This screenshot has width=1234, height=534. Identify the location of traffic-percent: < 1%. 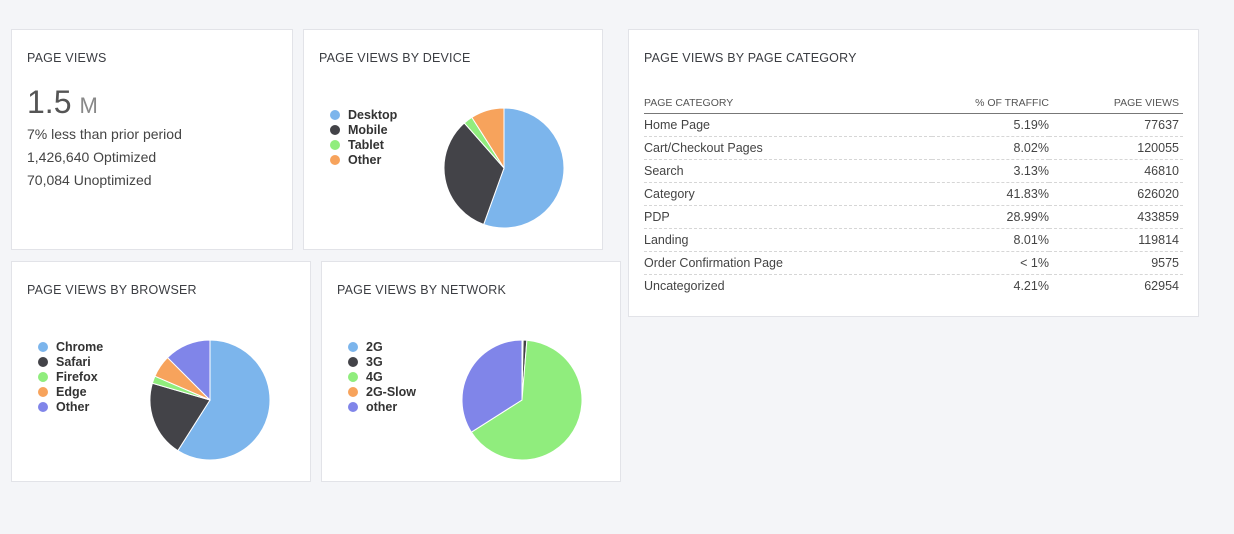
(990, 263).